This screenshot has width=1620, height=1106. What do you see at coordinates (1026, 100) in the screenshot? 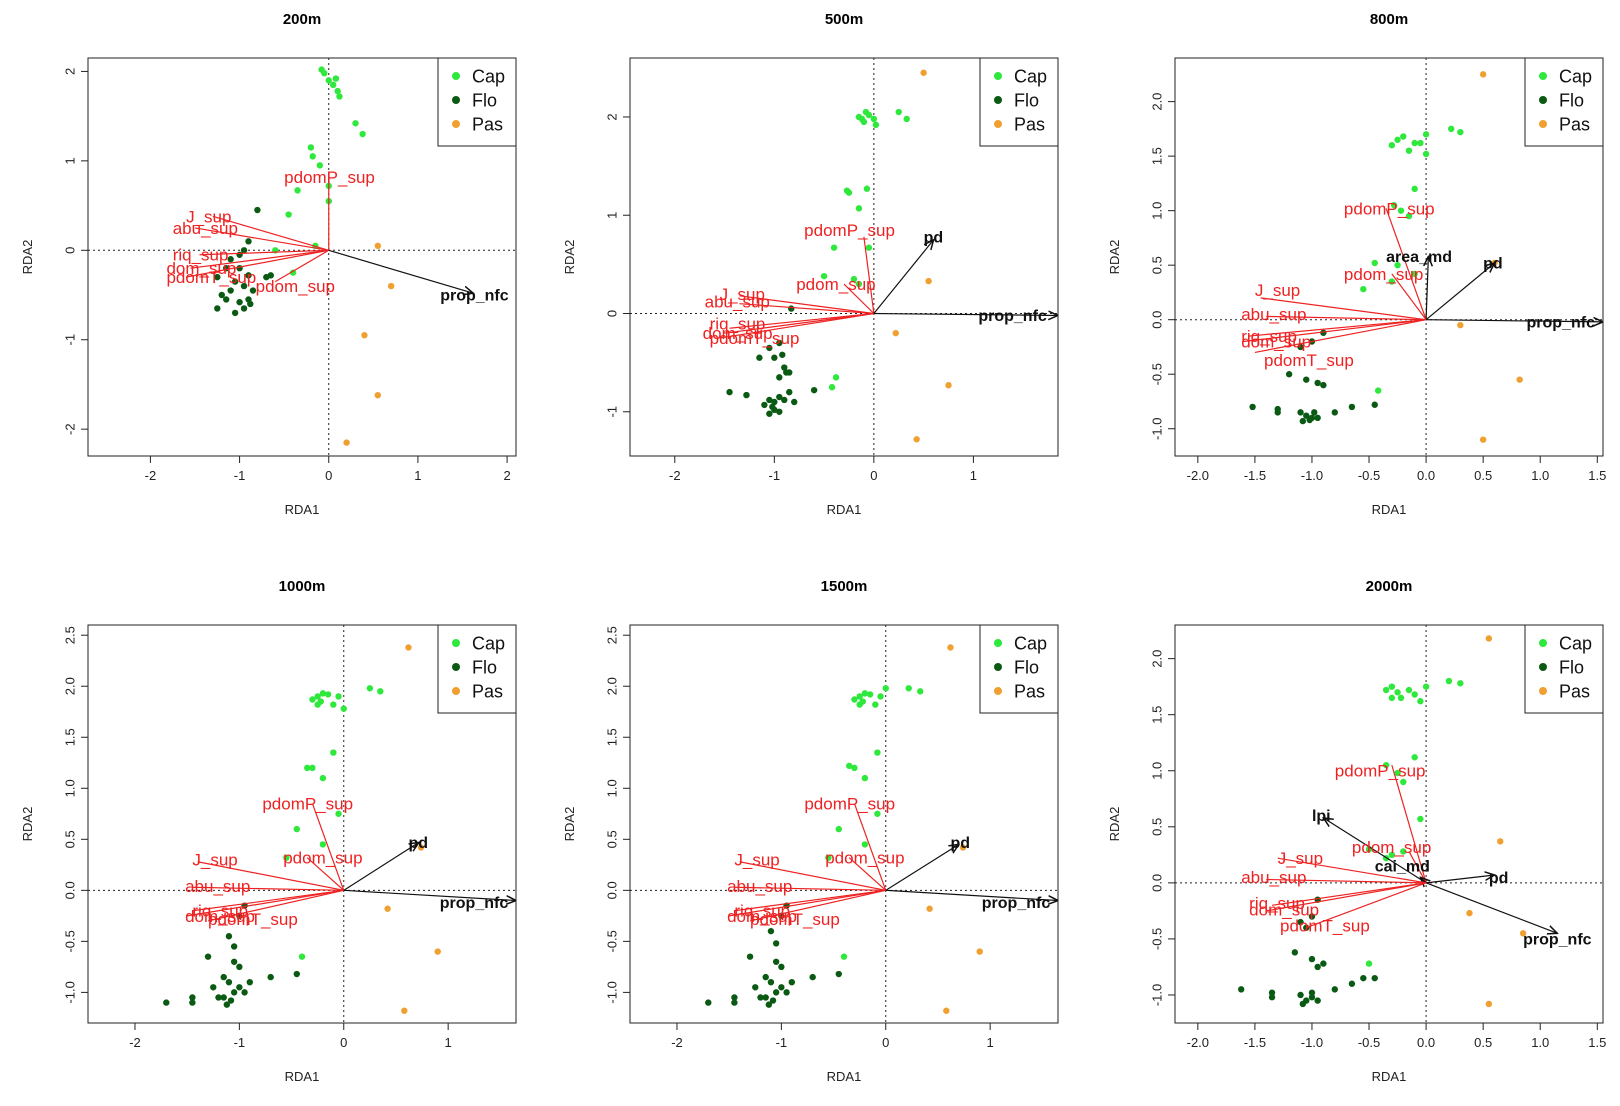
I see `legend-label: Flo` at bounding box center [1026, 100].